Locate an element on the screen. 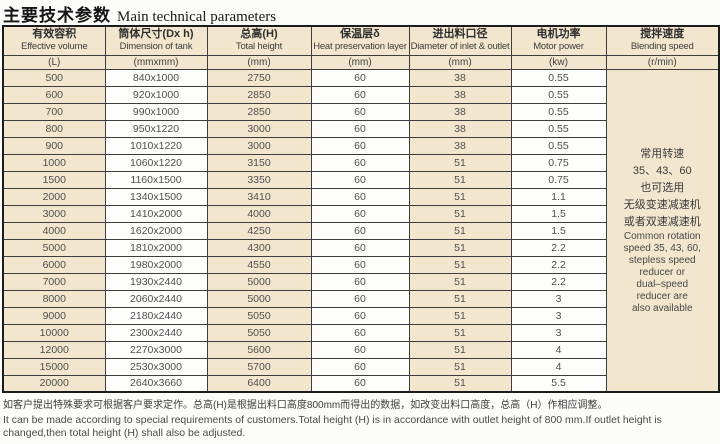 This screenshot has height=444, width=720. page-title: 主要技术参数 Main technical parameters is located at coordinates (139, 13).